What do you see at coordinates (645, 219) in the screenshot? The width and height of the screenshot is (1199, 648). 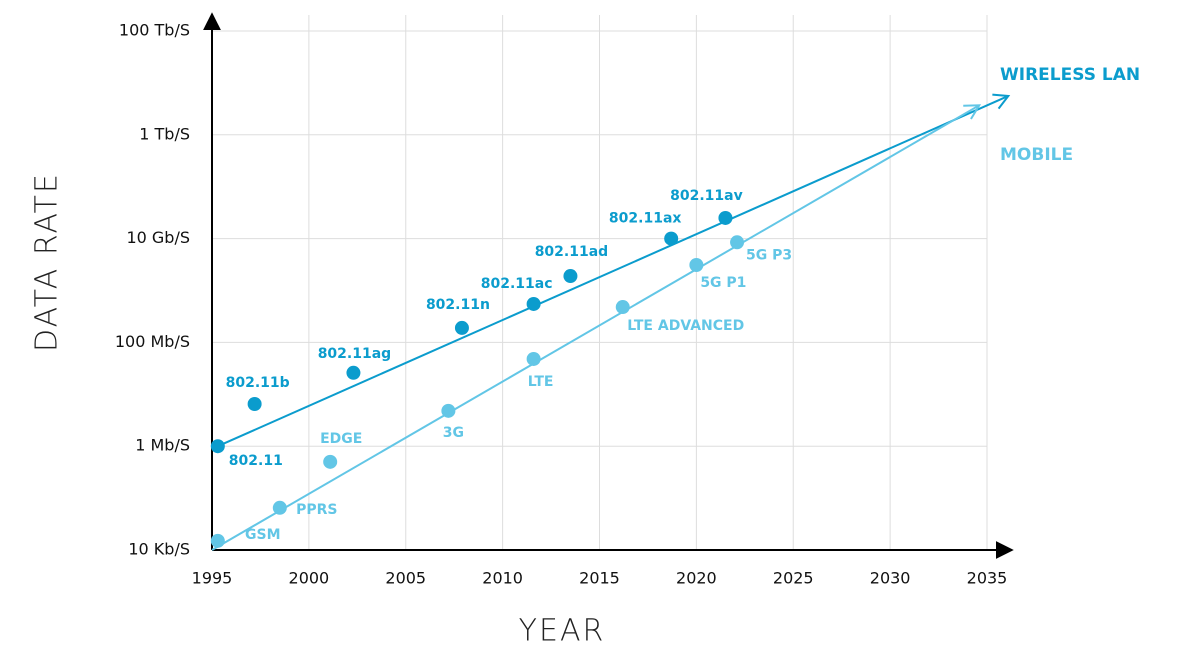 I see `point-label: 802.11ax` at bounding box center [645, 219].